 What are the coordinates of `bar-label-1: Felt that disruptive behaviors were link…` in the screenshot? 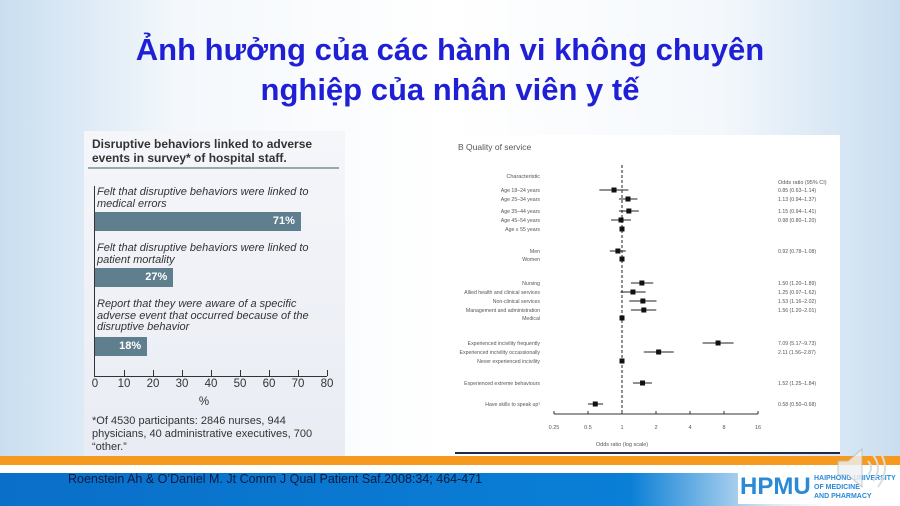 It's located at (203, 198).